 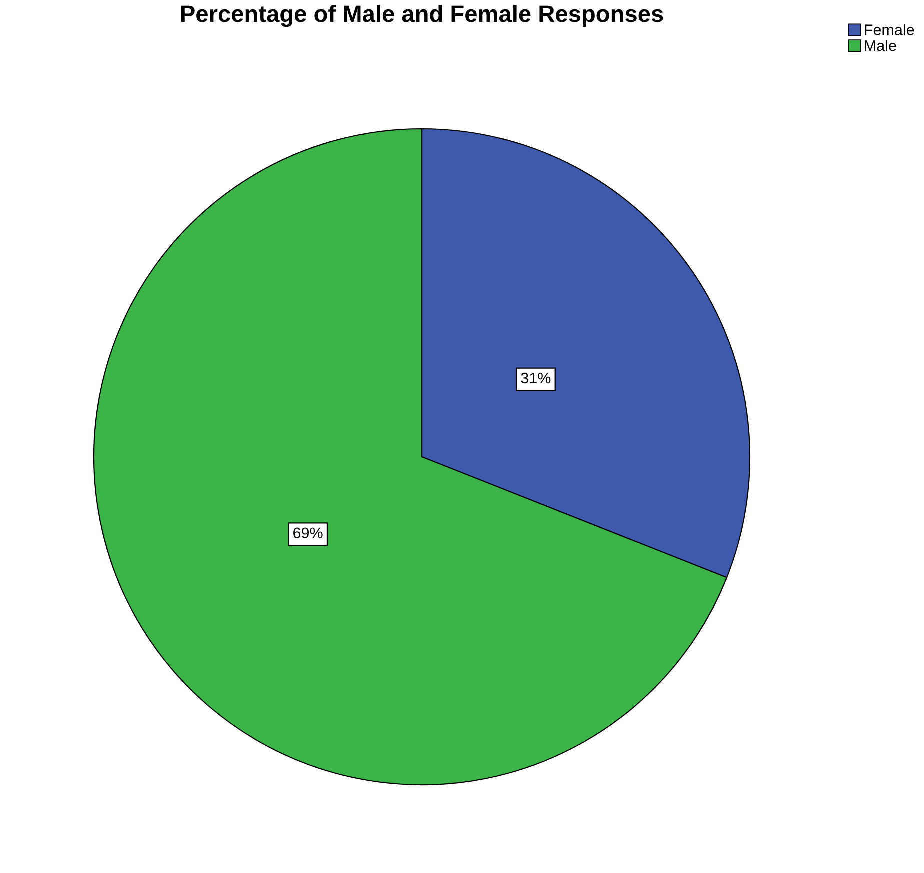 I want to click on legend-label: Female, so click(x=889, y=30).